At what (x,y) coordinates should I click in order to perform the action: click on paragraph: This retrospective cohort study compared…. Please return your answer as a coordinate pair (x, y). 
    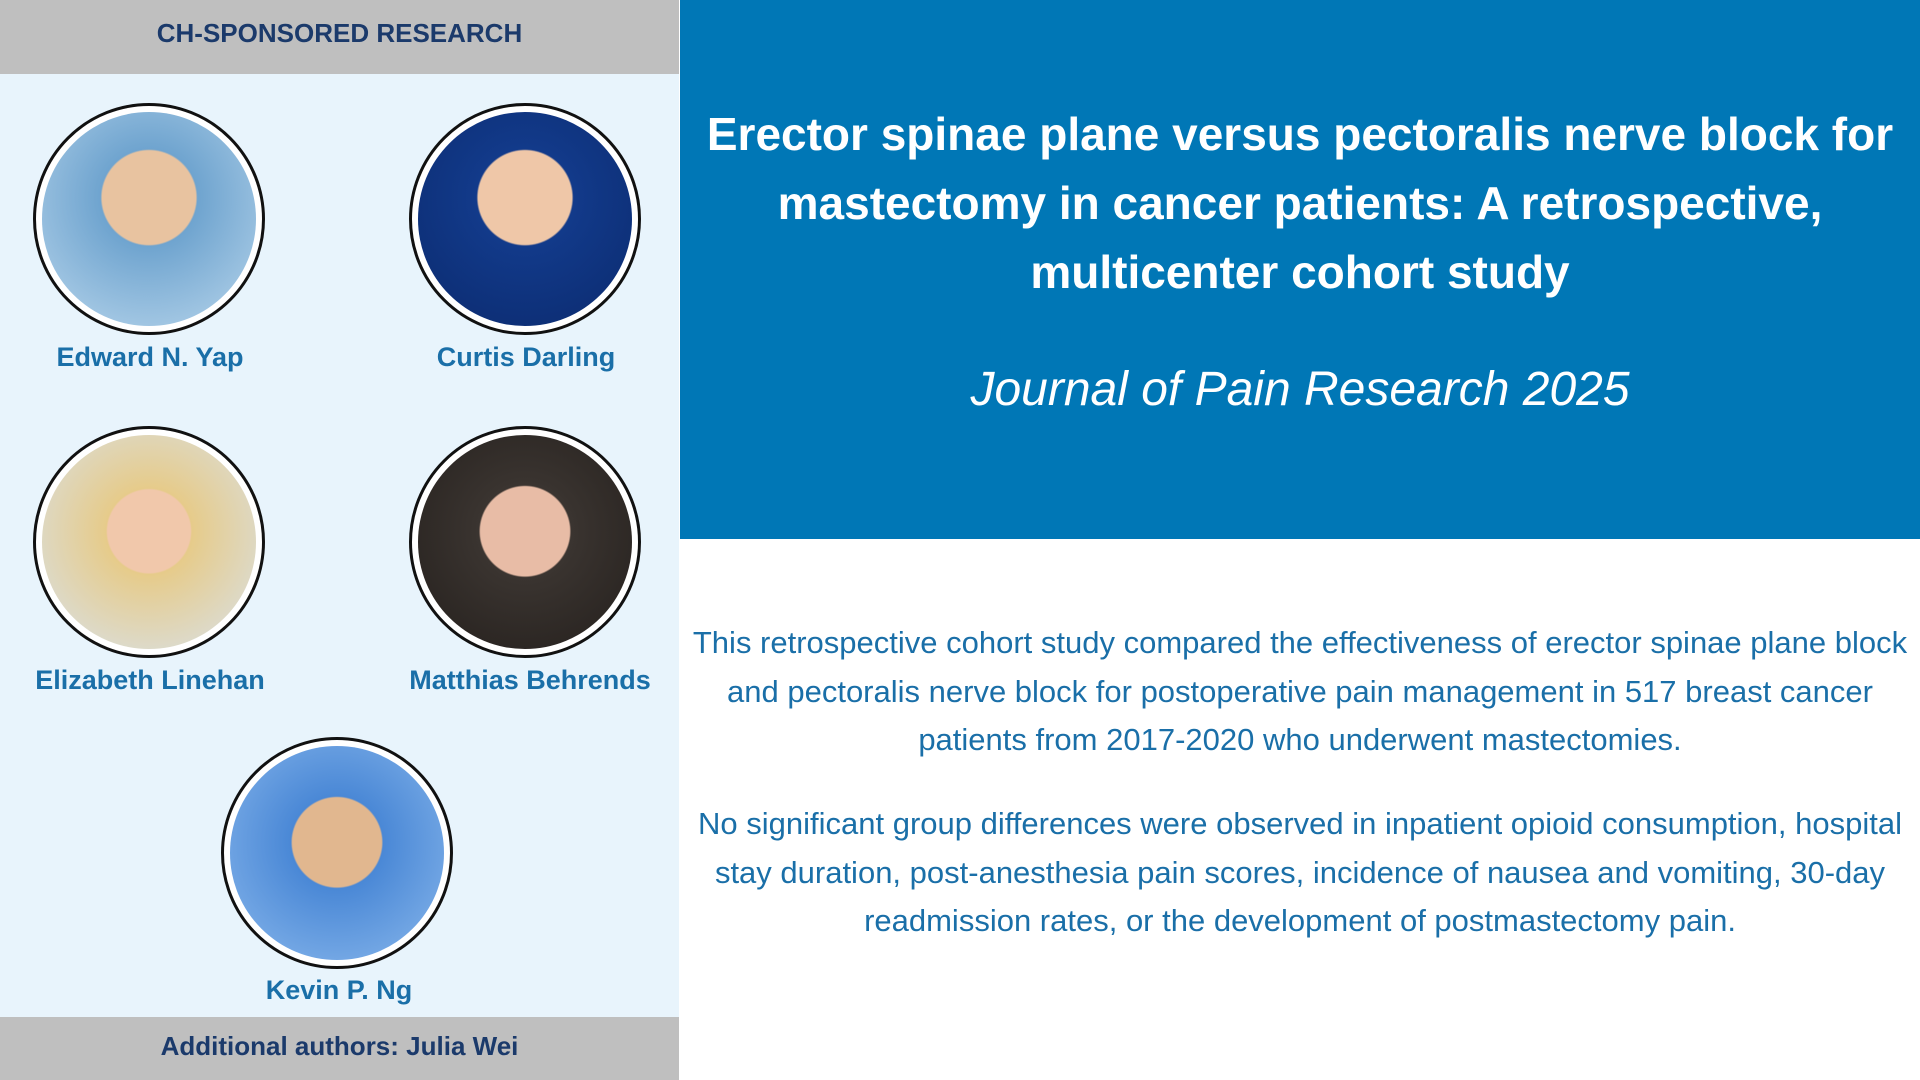
    Looking at the image, I should click on (1300, 691).